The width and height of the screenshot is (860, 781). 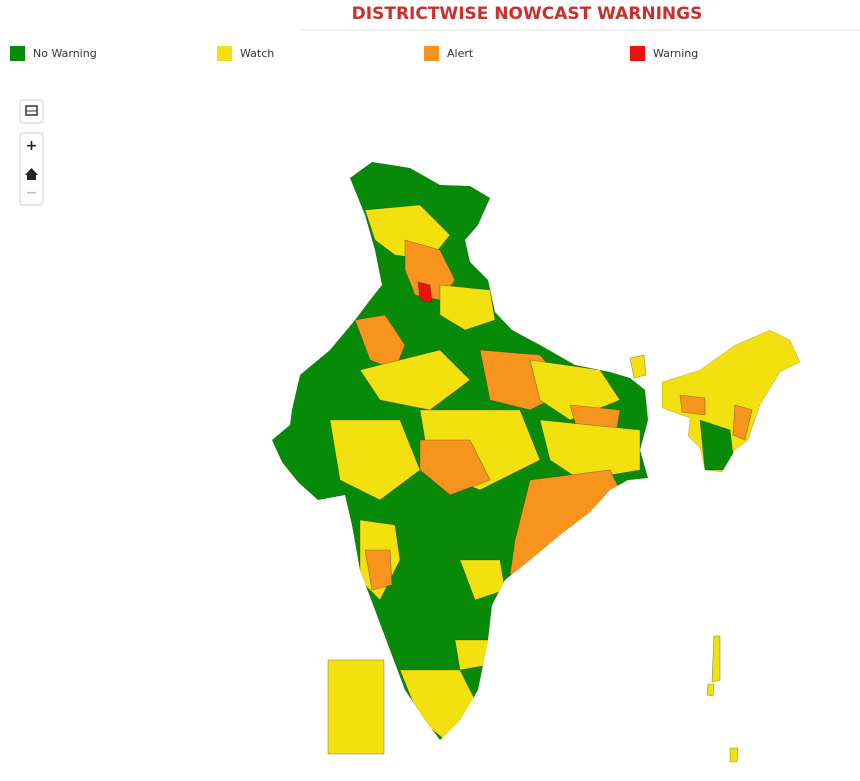 I want to click on legend-label: Watch, so click(x=257, y=53).